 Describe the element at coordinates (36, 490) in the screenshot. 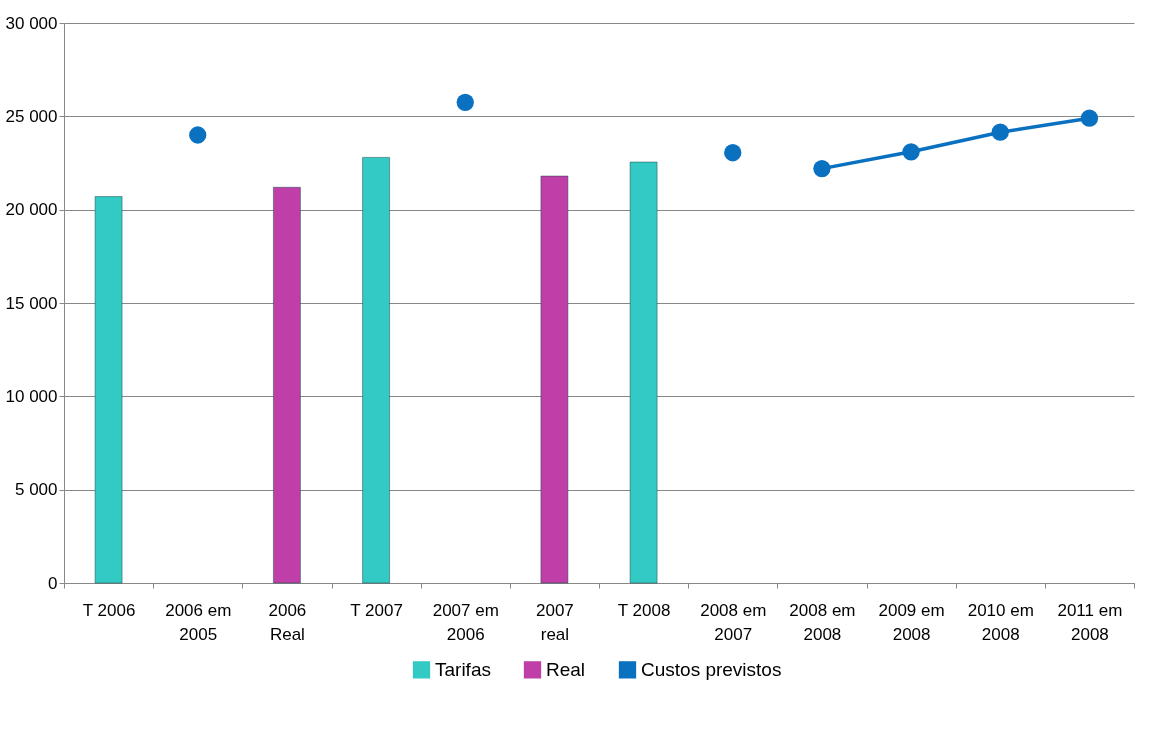

I see `y-tick-label: 5 000` at that location.